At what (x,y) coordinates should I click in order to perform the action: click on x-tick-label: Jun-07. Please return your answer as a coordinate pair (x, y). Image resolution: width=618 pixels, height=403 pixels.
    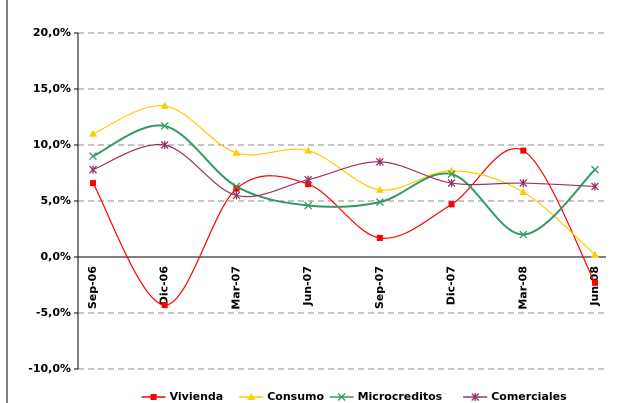
    Looking at the image, I should click on (307, 286).